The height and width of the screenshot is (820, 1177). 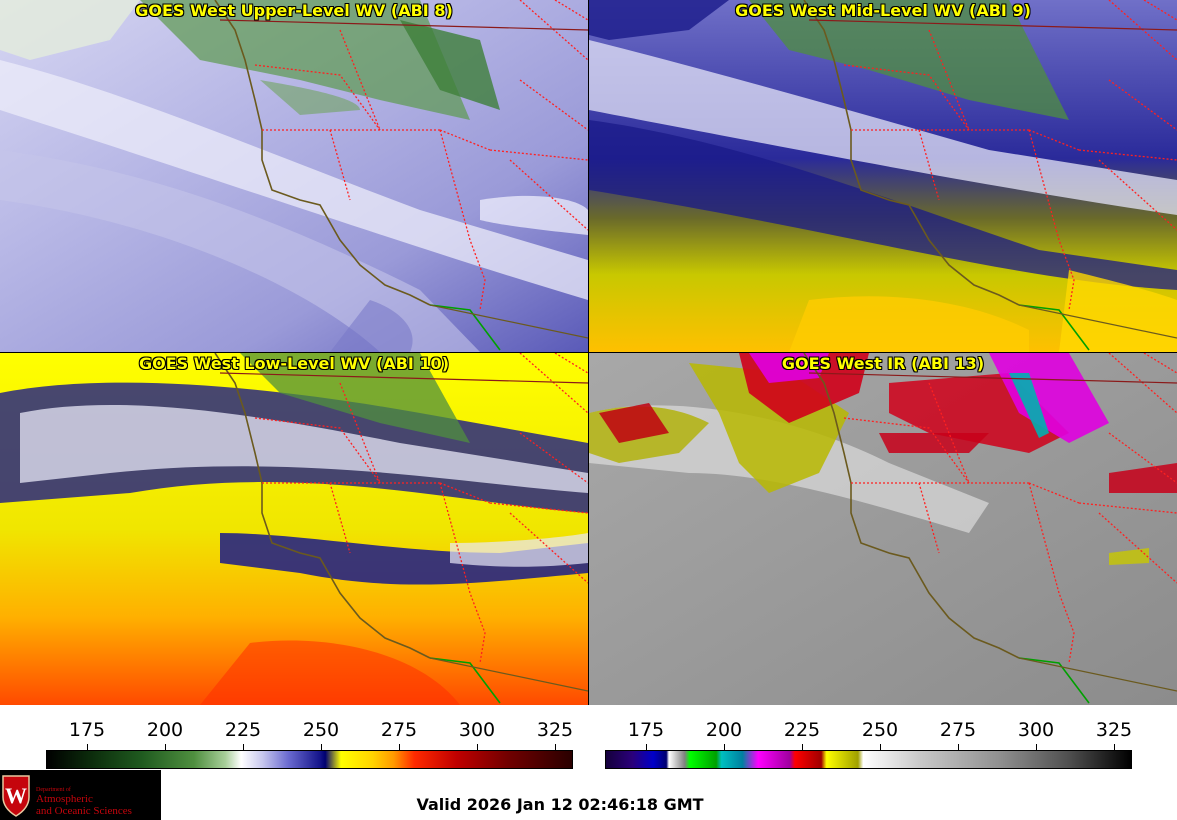 I want to click on ir-tick-label: 325, so click(x=1114, y=730).